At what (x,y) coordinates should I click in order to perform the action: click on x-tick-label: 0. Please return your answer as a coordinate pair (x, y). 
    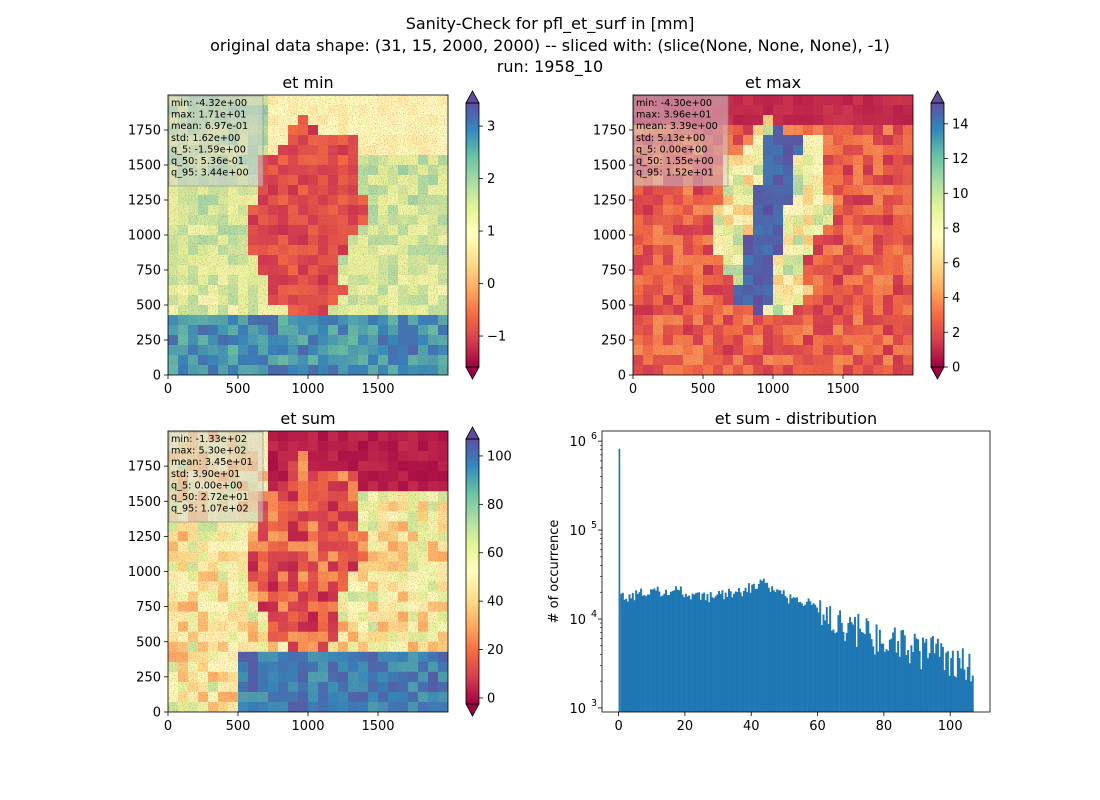
    Looking at the image, I should click on (618, 726).